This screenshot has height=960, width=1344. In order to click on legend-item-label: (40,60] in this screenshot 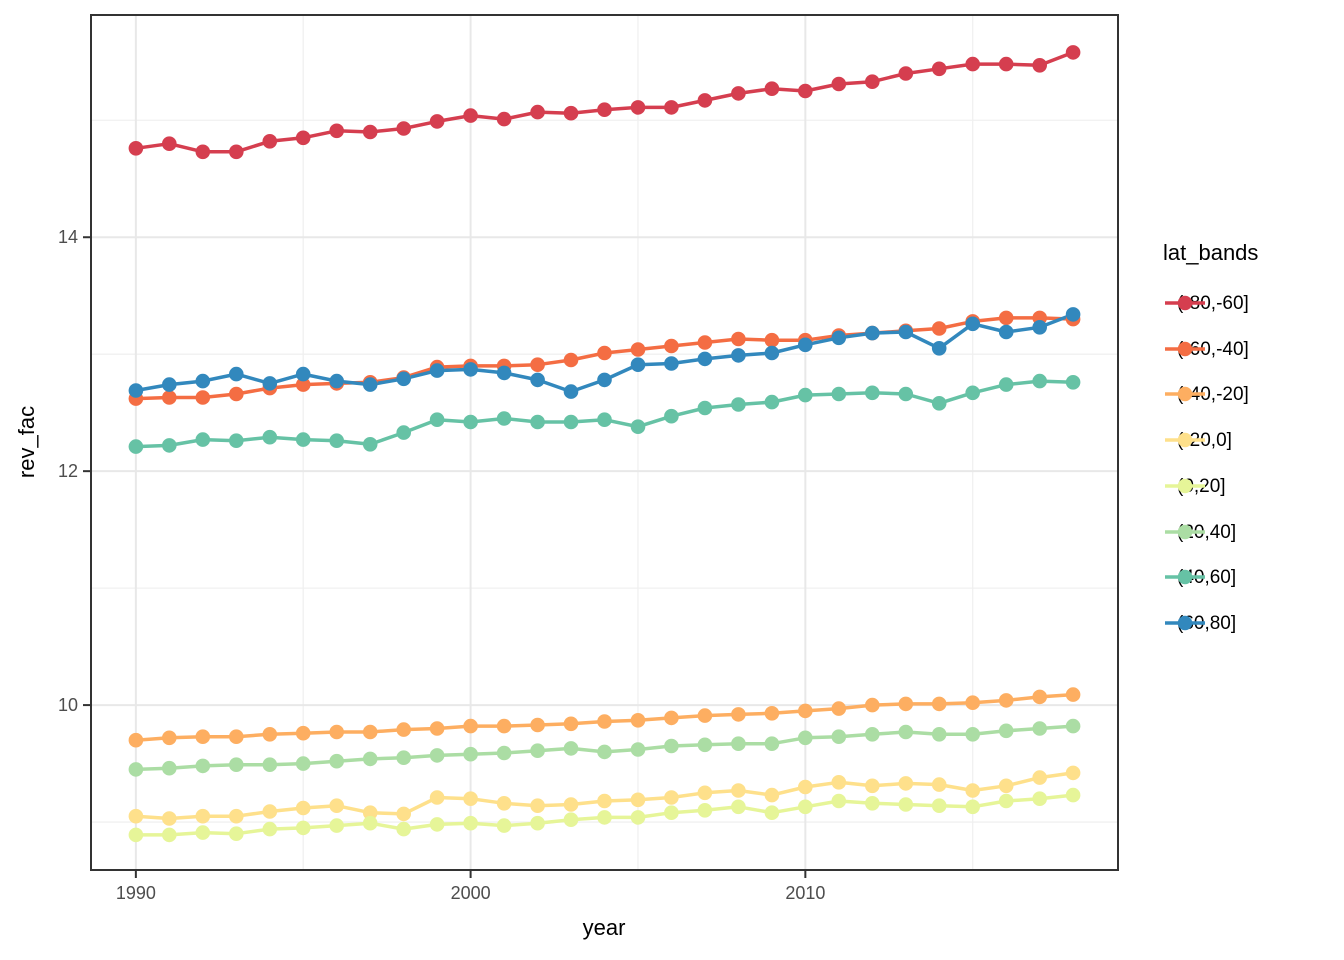, I will do `click(1207, 578)`.